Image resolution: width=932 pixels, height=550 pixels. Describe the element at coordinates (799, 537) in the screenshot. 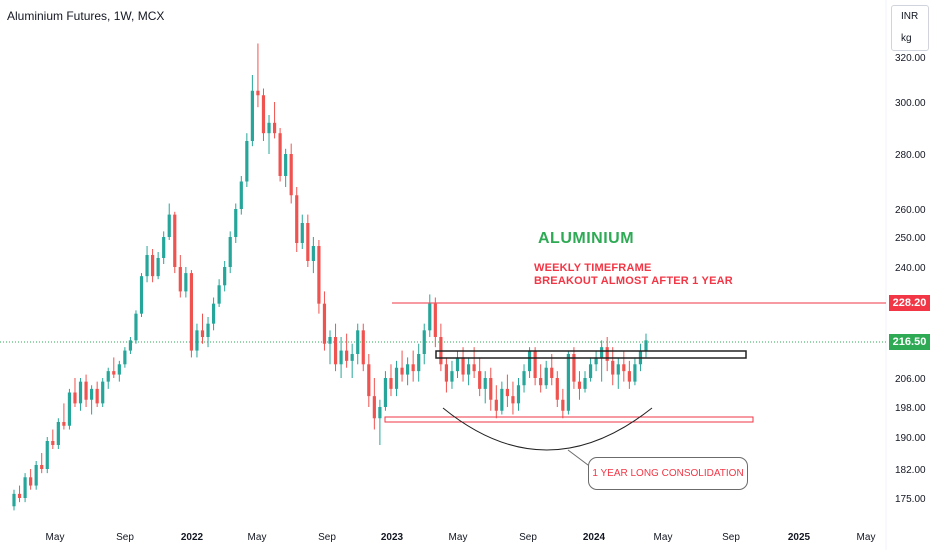

I see `x-tick-label: 2025` at that location.